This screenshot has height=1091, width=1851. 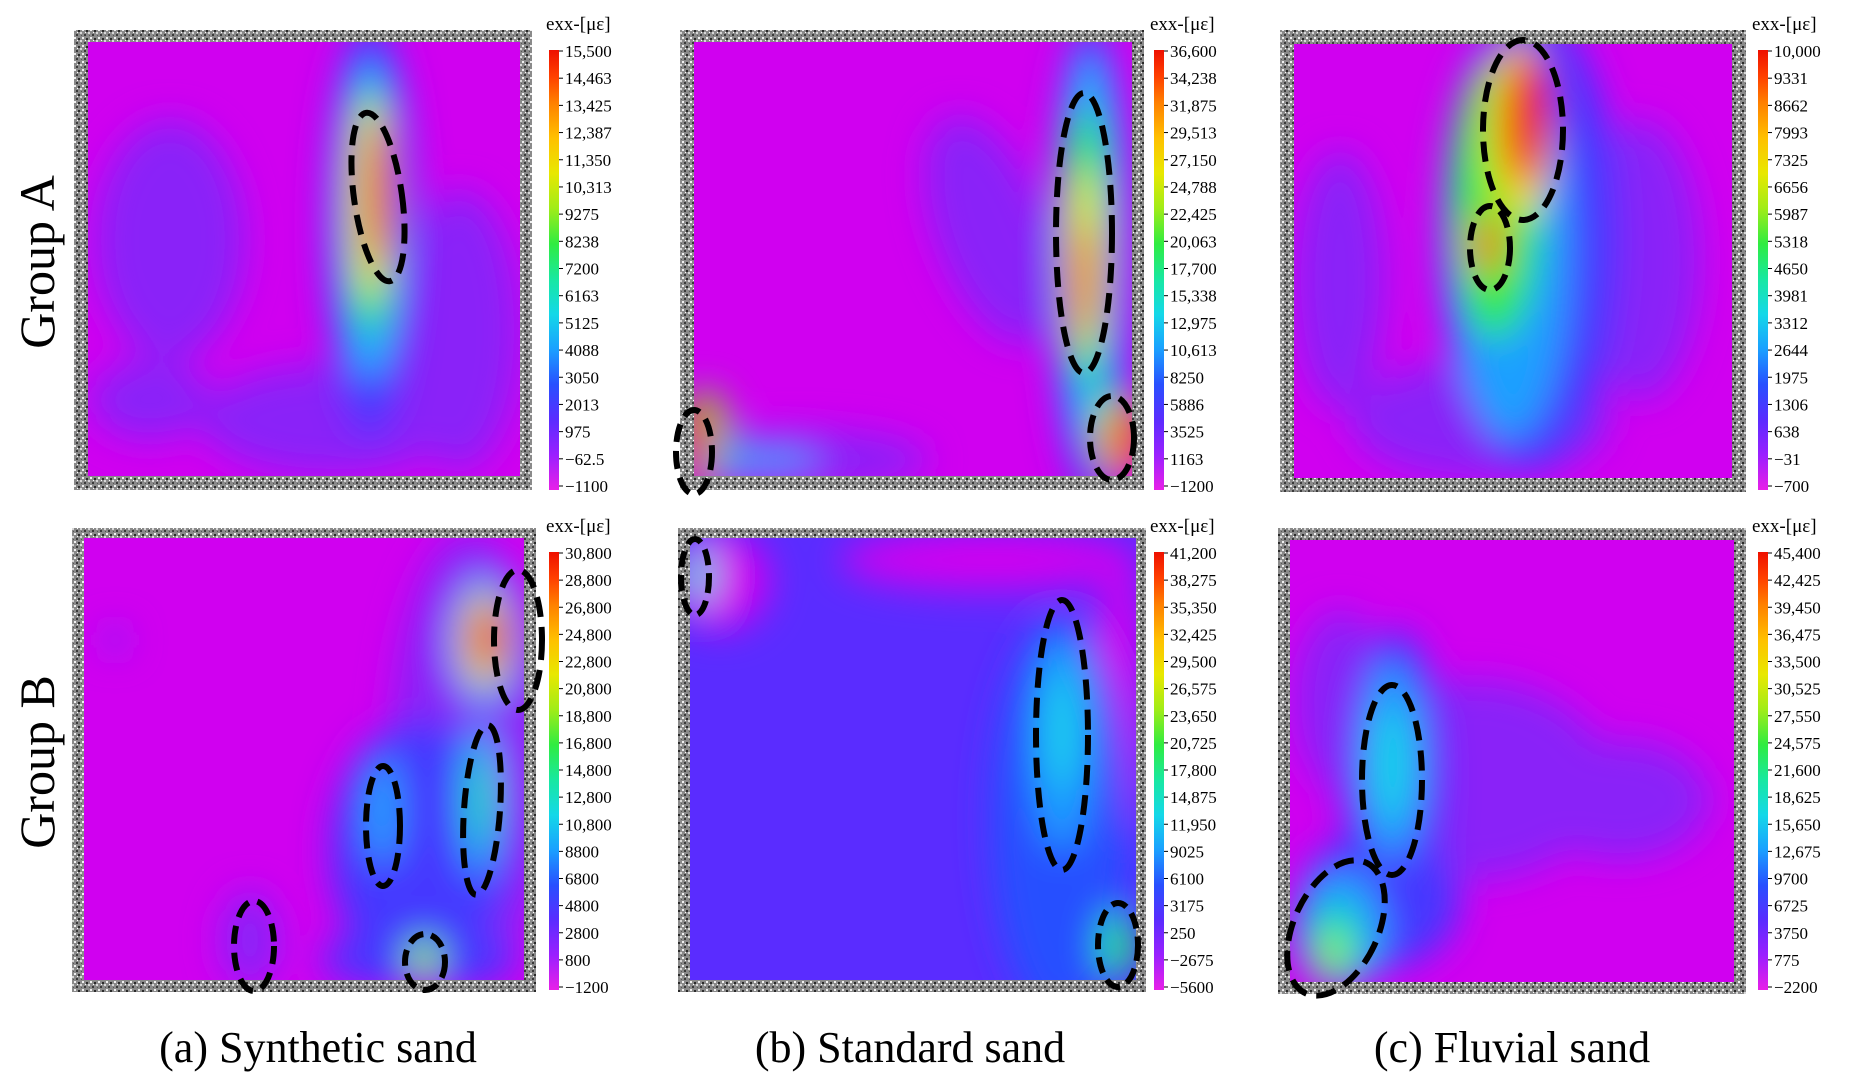 What do you see at coordinates (318, 1047) in the screenshot?
I see `caption-synthetic-sand: (a) Synthetic sand` at bounding box center [318, 1047].